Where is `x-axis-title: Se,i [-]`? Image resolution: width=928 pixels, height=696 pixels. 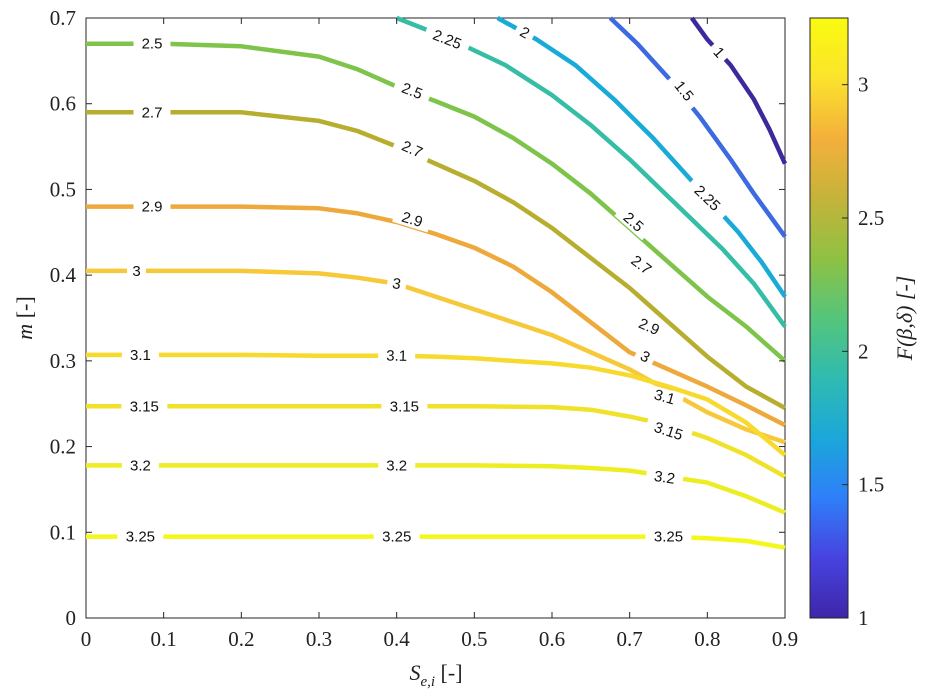 x-axis-title: Se,i [-] is located at coordinates (435, 675).